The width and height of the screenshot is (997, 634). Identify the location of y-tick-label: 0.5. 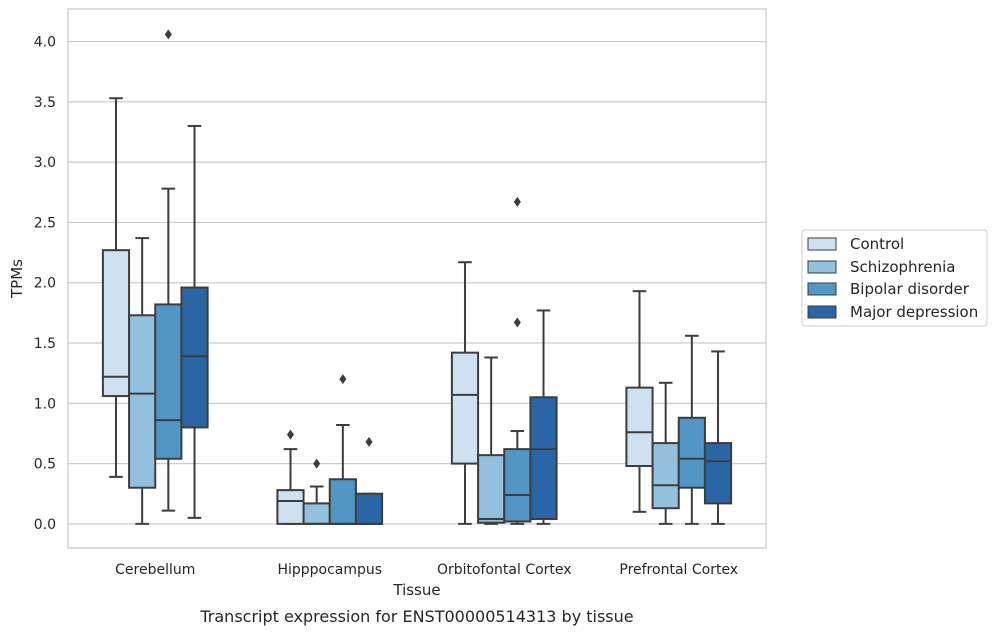
(45, 465).